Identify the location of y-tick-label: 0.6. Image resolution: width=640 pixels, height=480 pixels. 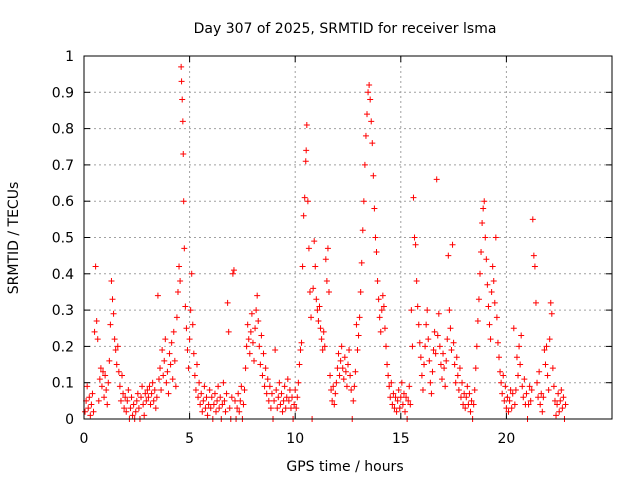
(63, 202).